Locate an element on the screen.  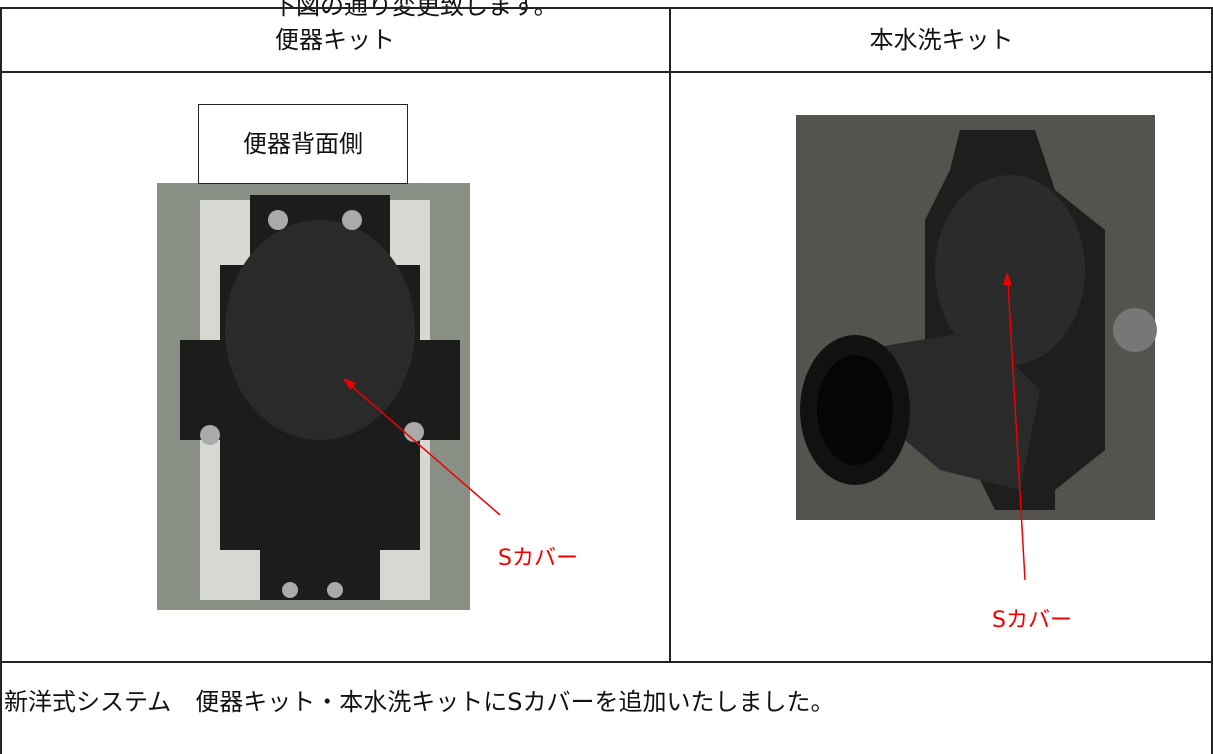
photo-label: 便器背面側 is located at coordinates (303, 144).